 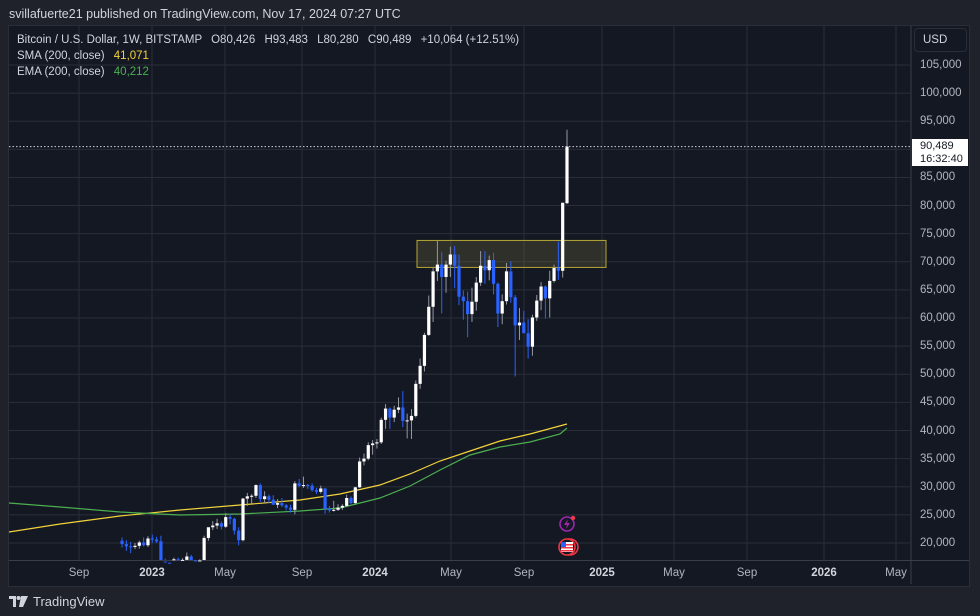 What do you see at coordinates (938, 486) in the screenshot?
I see `price-tick-label: 30,000` at bounding box center [938, 486].